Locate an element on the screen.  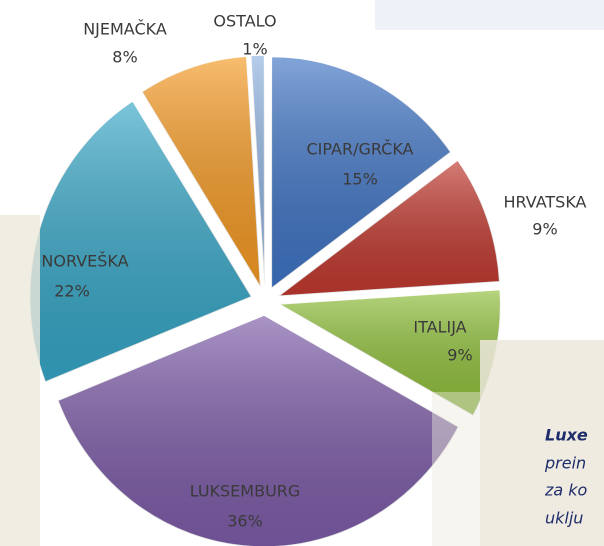
slice-value: 15% is located at coordinates (360, 179).